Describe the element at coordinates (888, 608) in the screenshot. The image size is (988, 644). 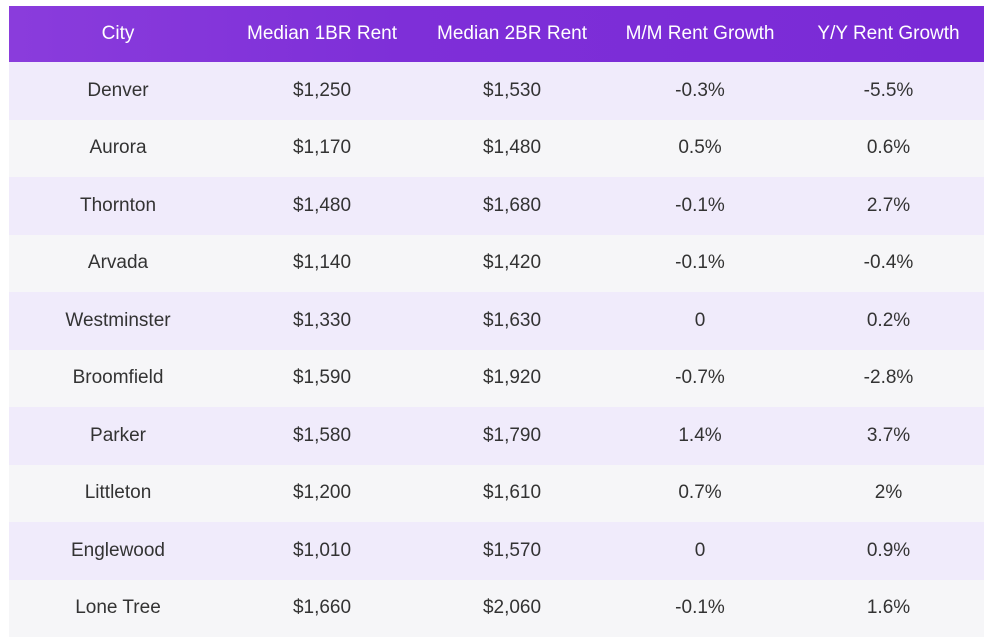
I see `cell-yy-growth: 1.6%` at that location.